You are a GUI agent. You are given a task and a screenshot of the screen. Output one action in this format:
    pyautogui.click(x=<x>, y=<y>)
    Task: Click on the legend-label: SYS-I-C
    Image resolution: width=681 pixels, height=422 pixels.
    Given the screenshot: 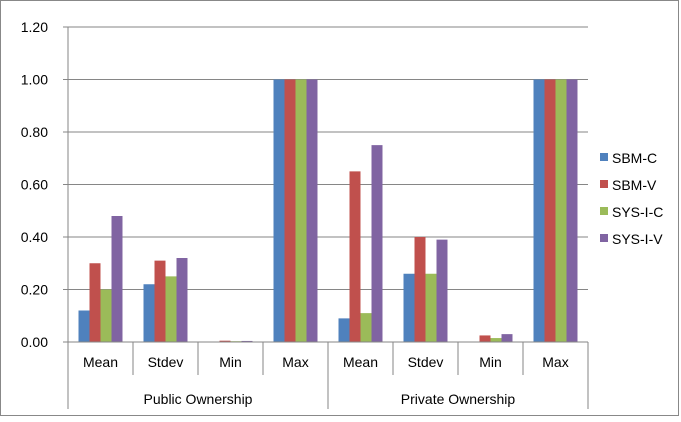 What is the action you would take?
    pyautogui.click(x=637, y=212)
    